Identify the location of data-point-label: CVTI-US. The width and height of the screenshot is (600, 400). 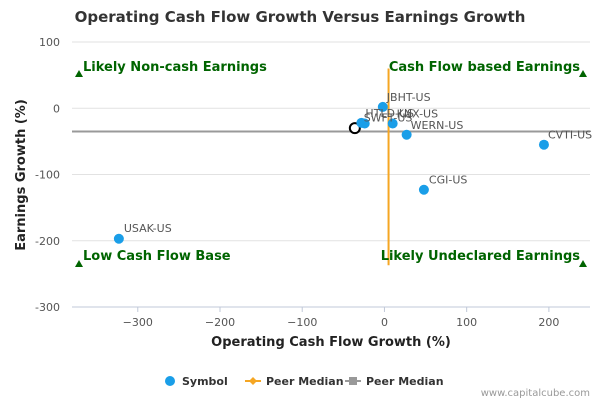
(570, 135).